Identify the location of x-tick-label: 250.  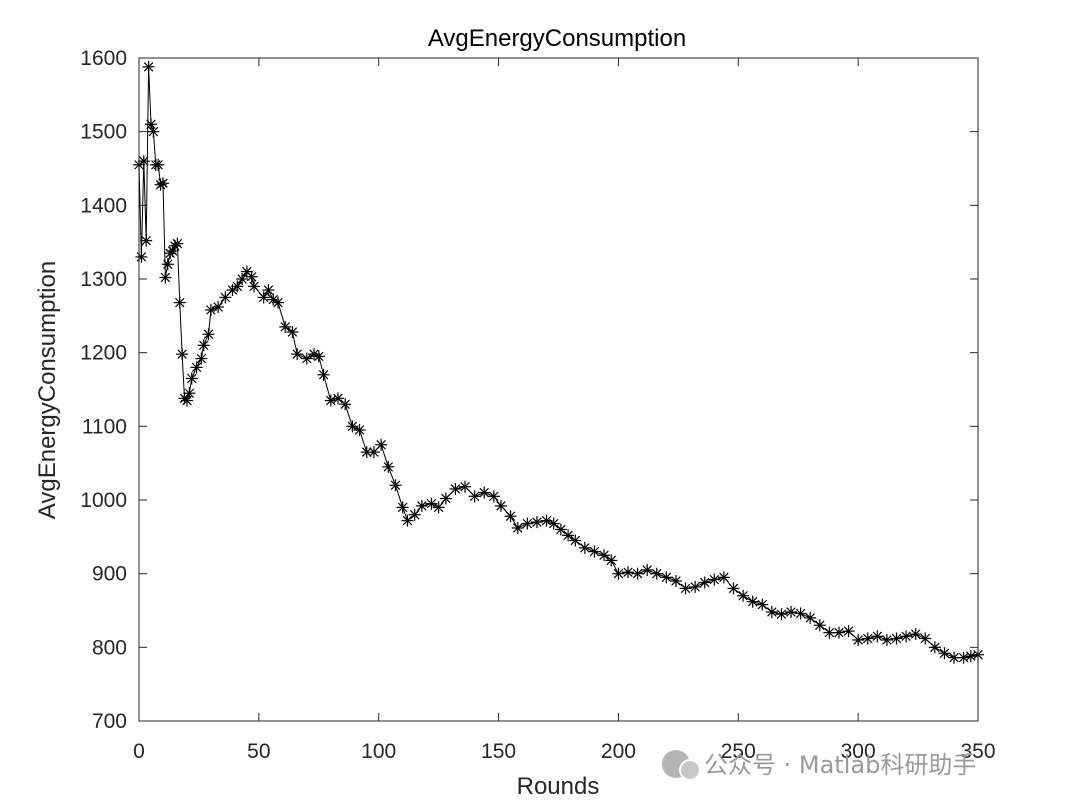
(738, 751).